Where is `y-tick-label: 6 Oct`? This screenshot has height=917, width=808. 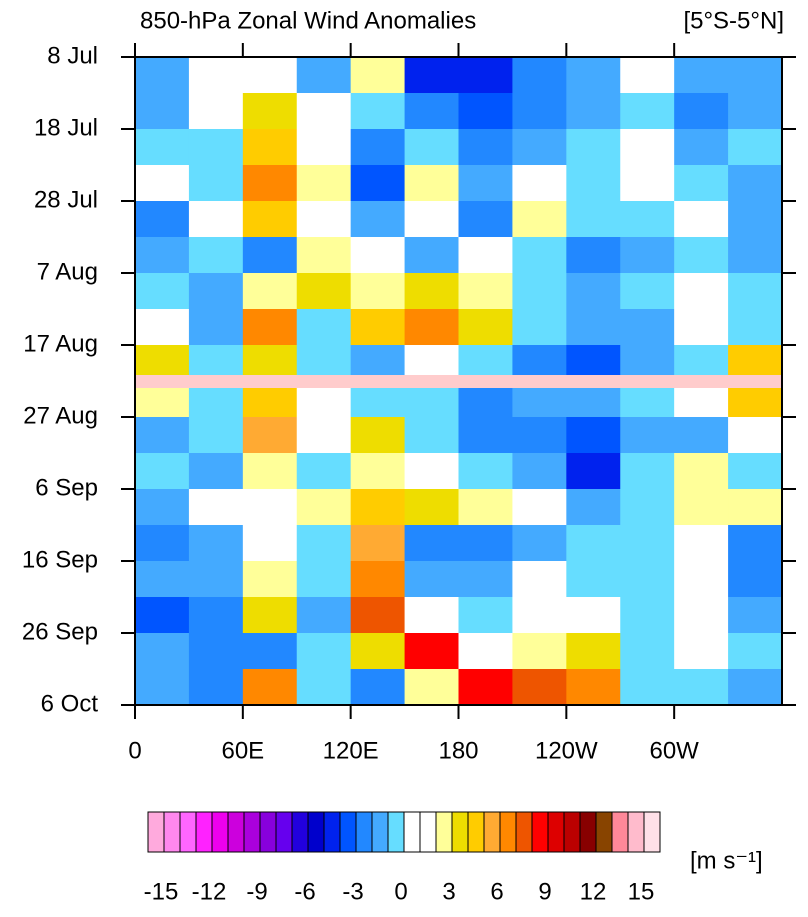 y-tick-label: 6 Oct is located at coordinates (70, 703).